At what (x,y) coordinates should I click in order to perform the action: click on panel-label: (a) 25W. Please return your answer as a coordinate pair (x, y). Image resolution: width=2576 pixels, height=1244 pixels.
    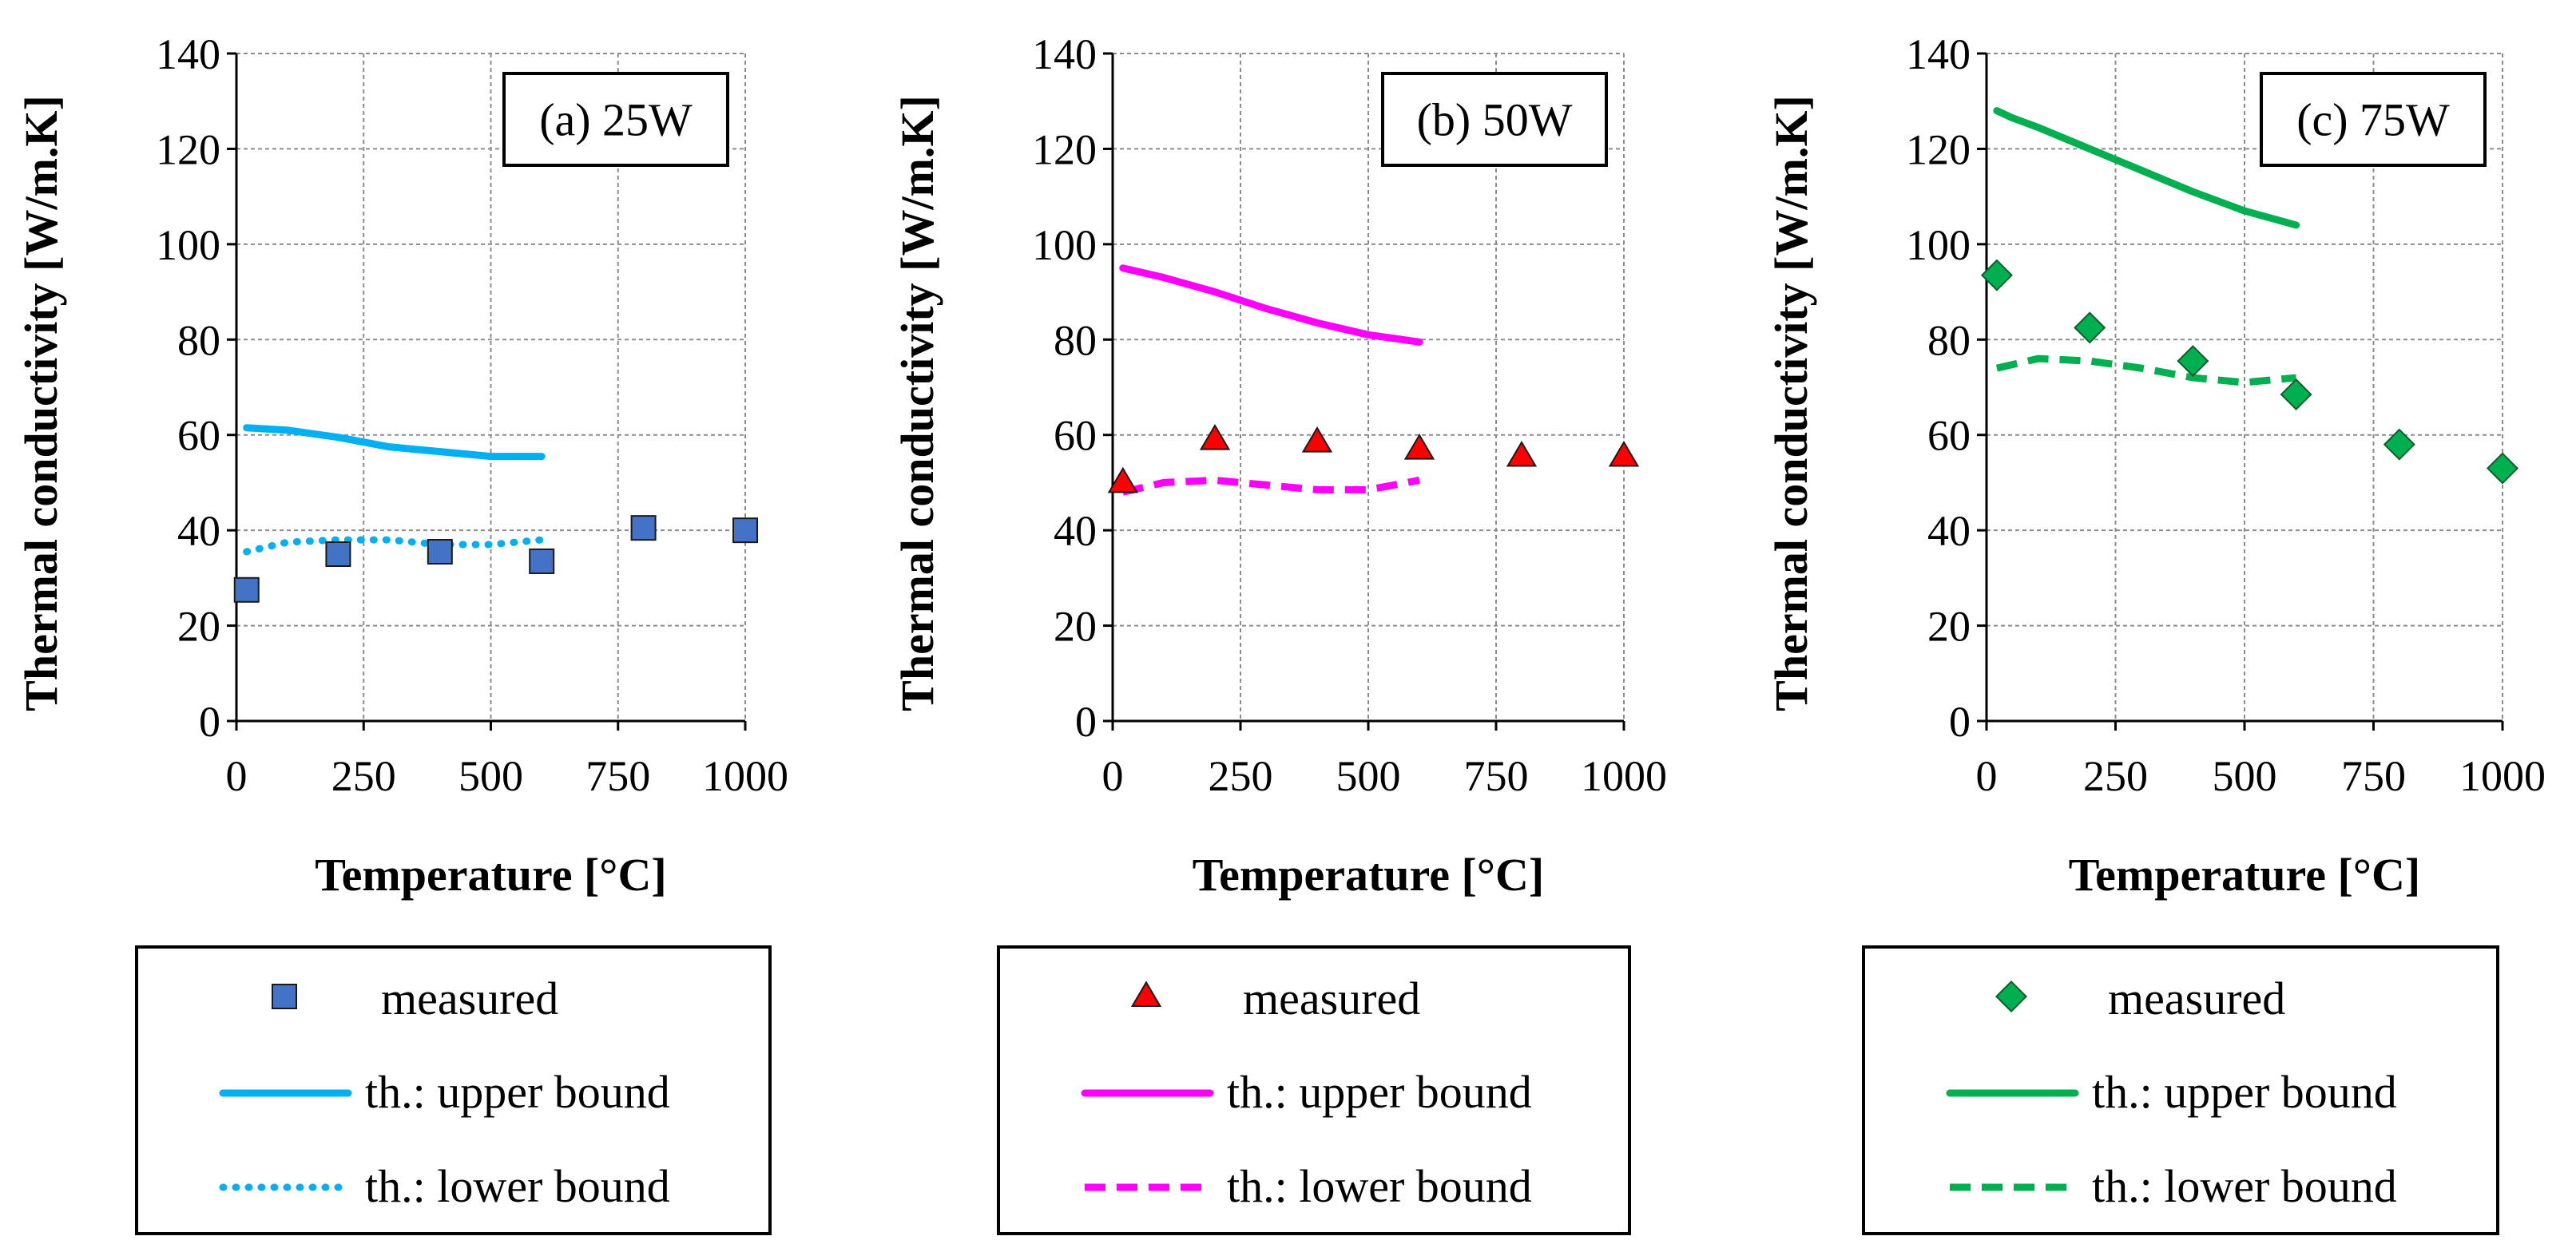
    Looking at the image, I should click on (616, 120).